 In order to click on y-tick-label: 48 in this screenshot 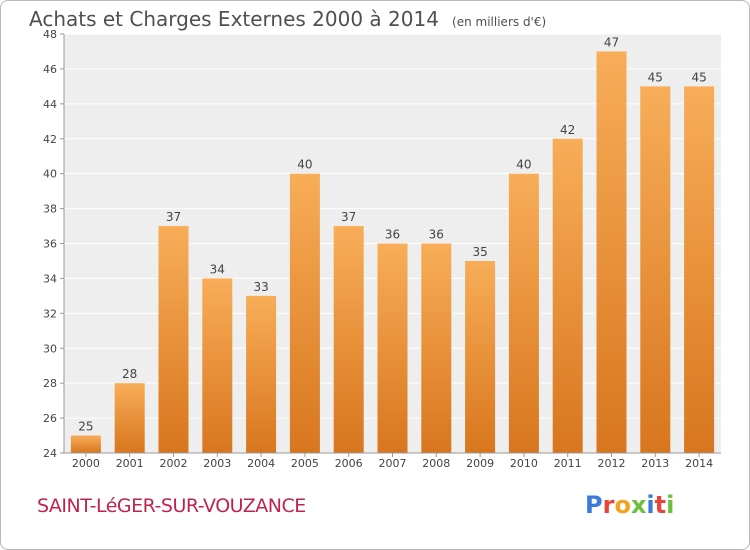, I will do `click(50, 34)`.